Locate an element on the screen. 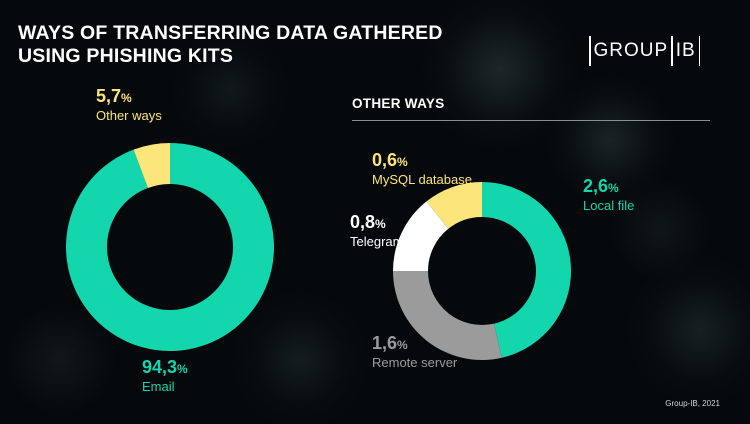  value-number: 5,7 is located at coordinates (109, 96).